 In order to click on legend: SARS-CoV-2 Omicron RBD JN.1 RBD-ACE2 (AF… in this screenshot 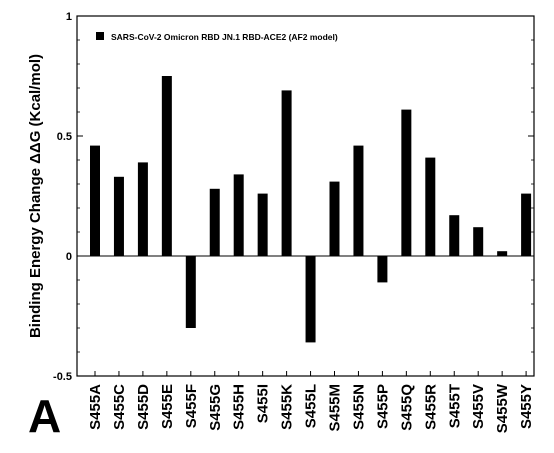, I will do `click(217, 37)`.